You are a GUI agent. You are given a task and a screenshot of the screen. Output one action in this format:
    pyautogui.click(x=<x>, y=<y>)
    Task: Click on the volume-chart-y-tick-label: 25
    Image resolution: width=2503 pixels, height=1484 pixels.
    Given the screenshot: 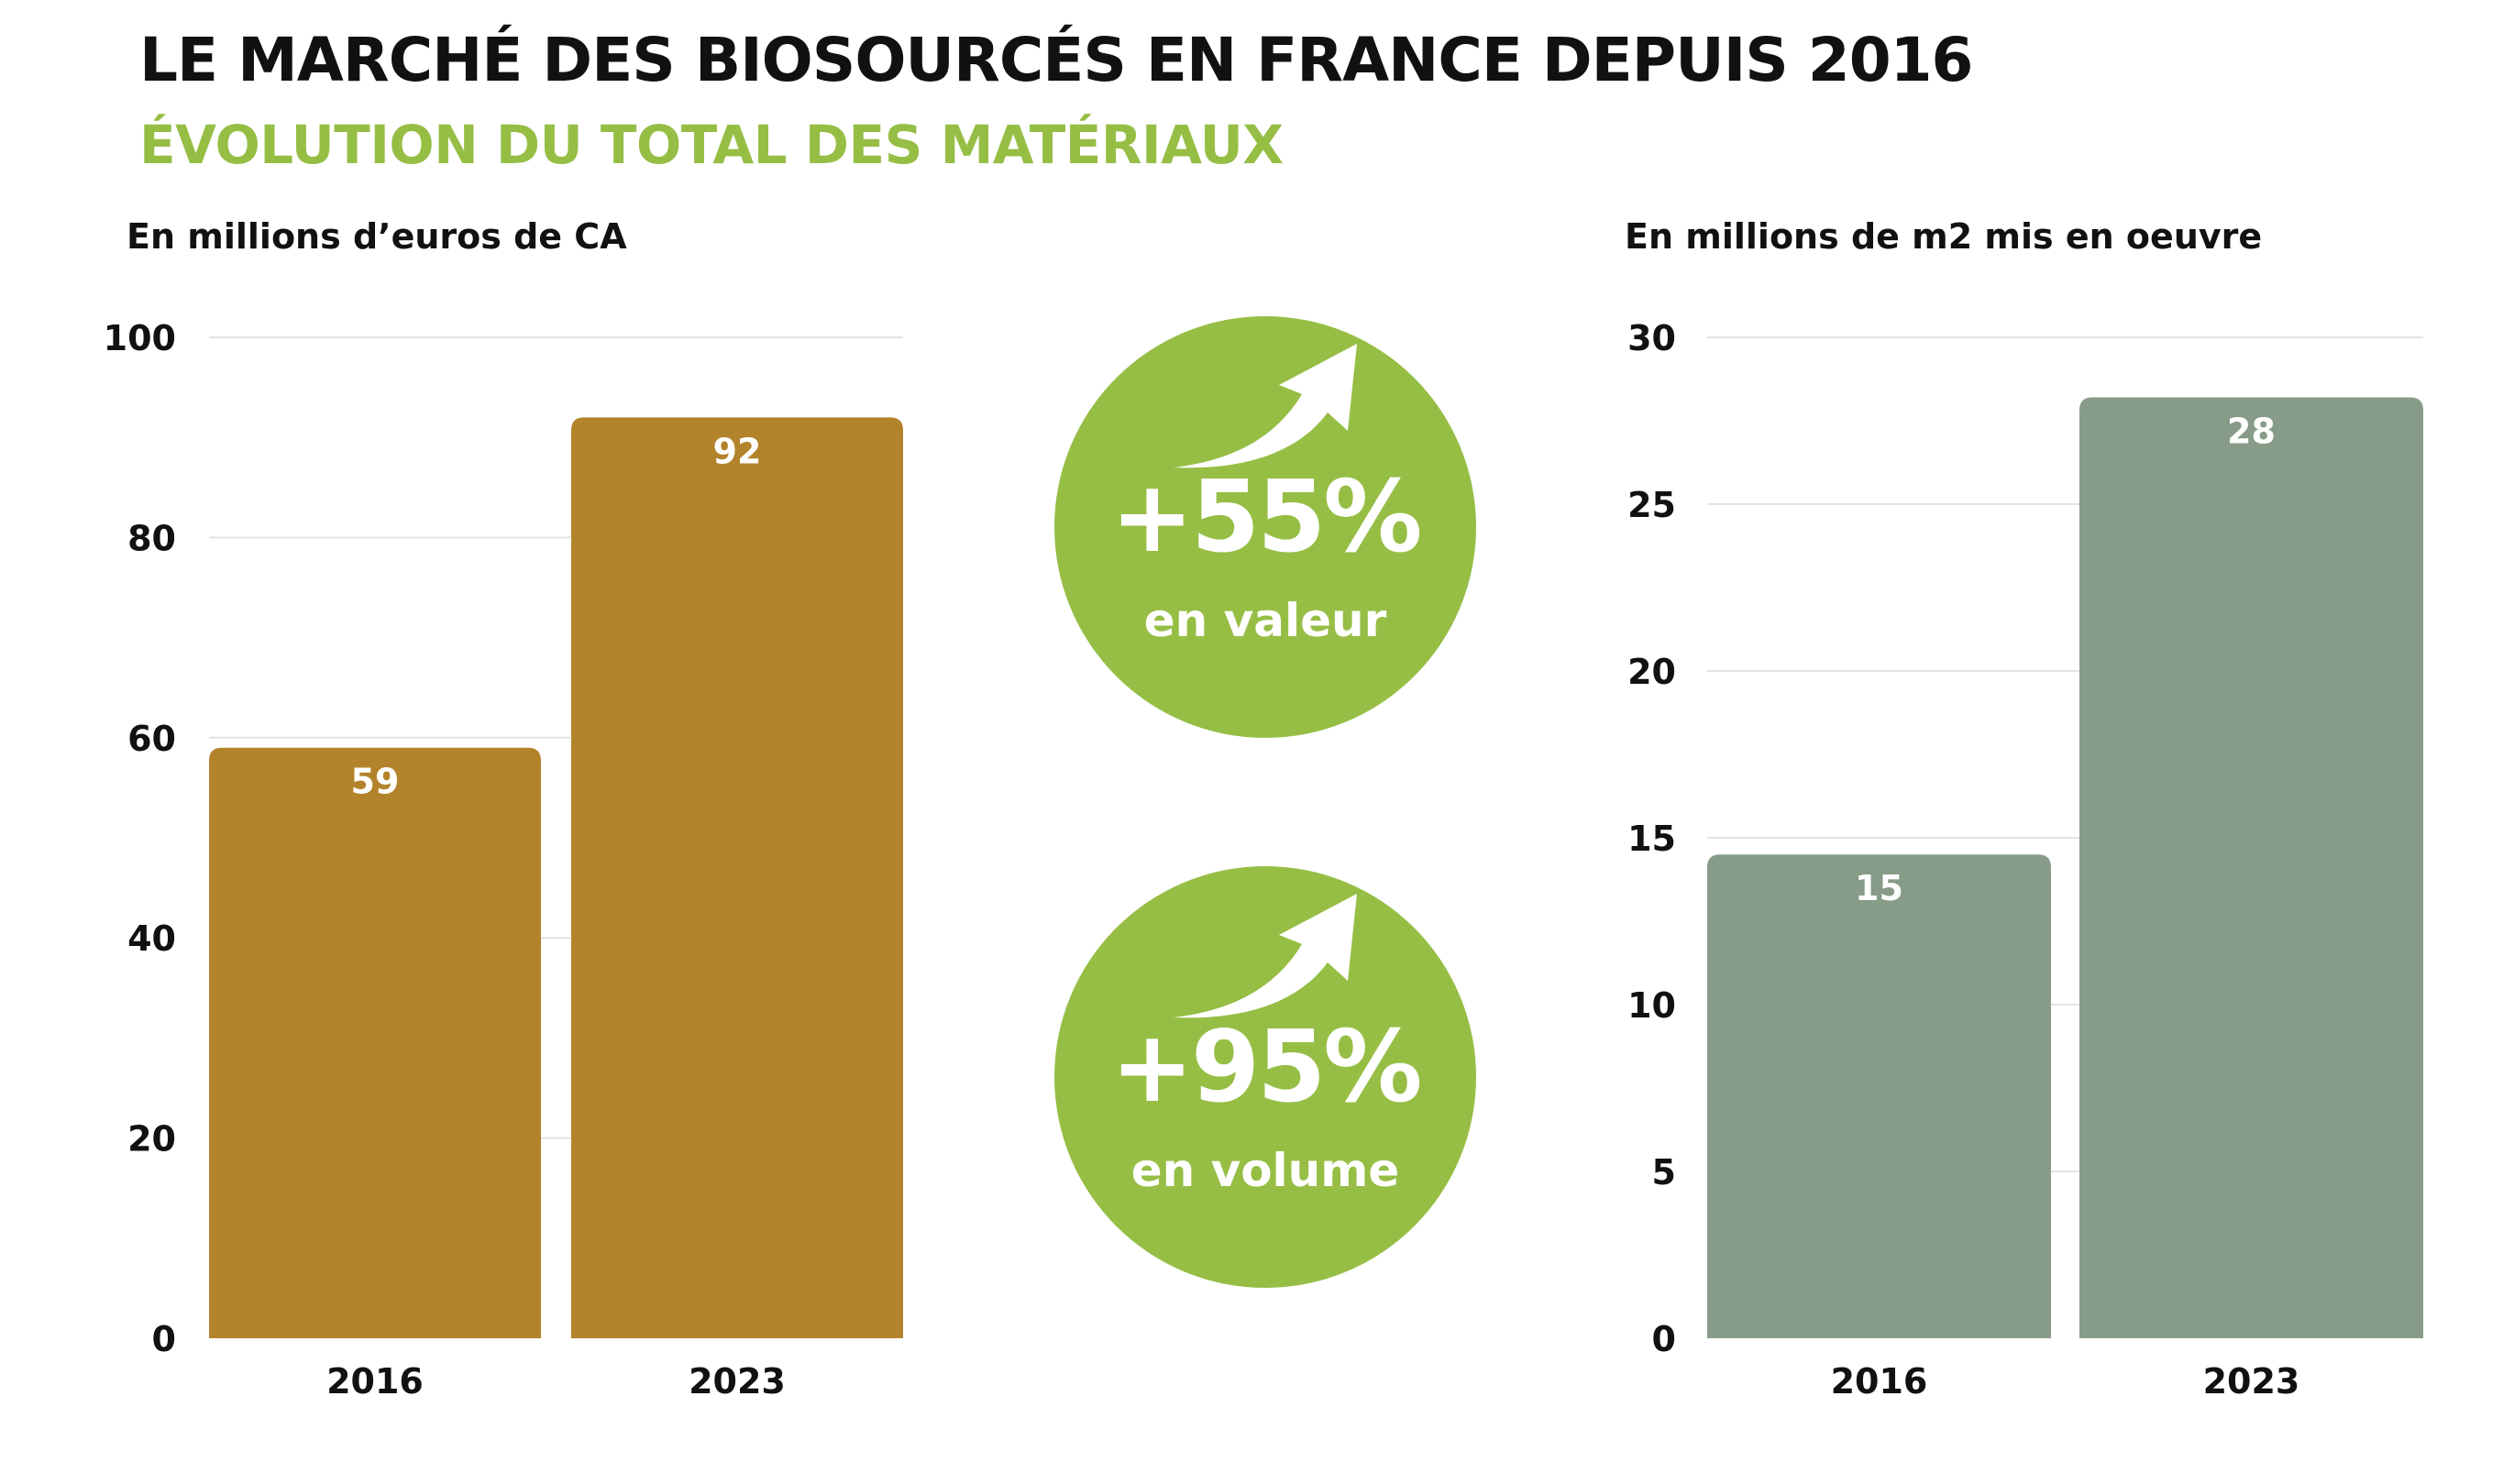 What is the action you would take?
    pyautogui.click(x=1651, y=505)
    